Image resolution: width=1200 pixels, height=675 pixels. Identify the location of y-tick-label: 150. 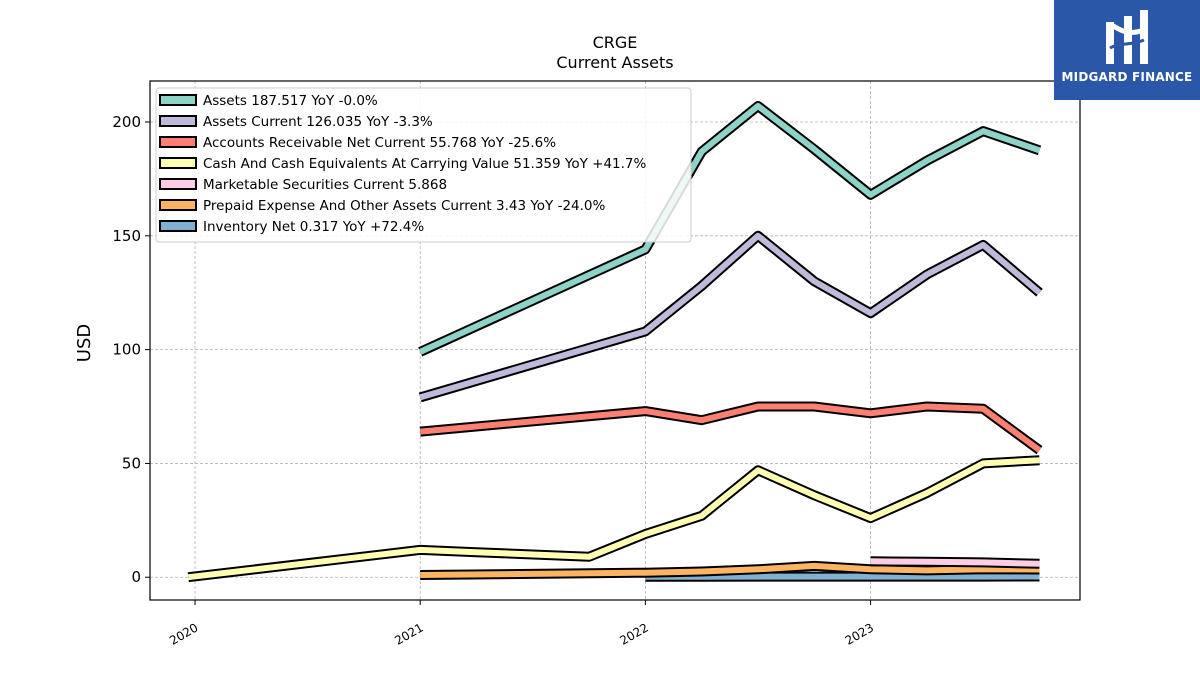
(126, 236).